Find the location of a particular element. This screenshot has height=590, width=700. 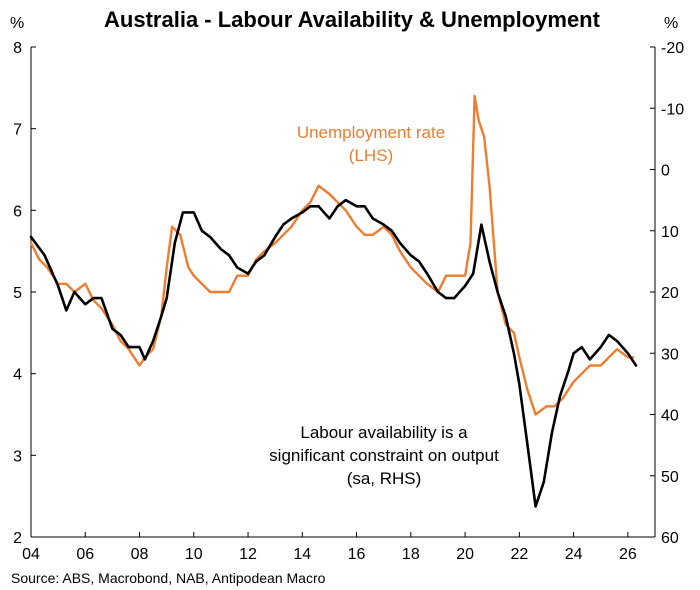

x-tick-label-22: 22 is located at coordinates (519, 554).